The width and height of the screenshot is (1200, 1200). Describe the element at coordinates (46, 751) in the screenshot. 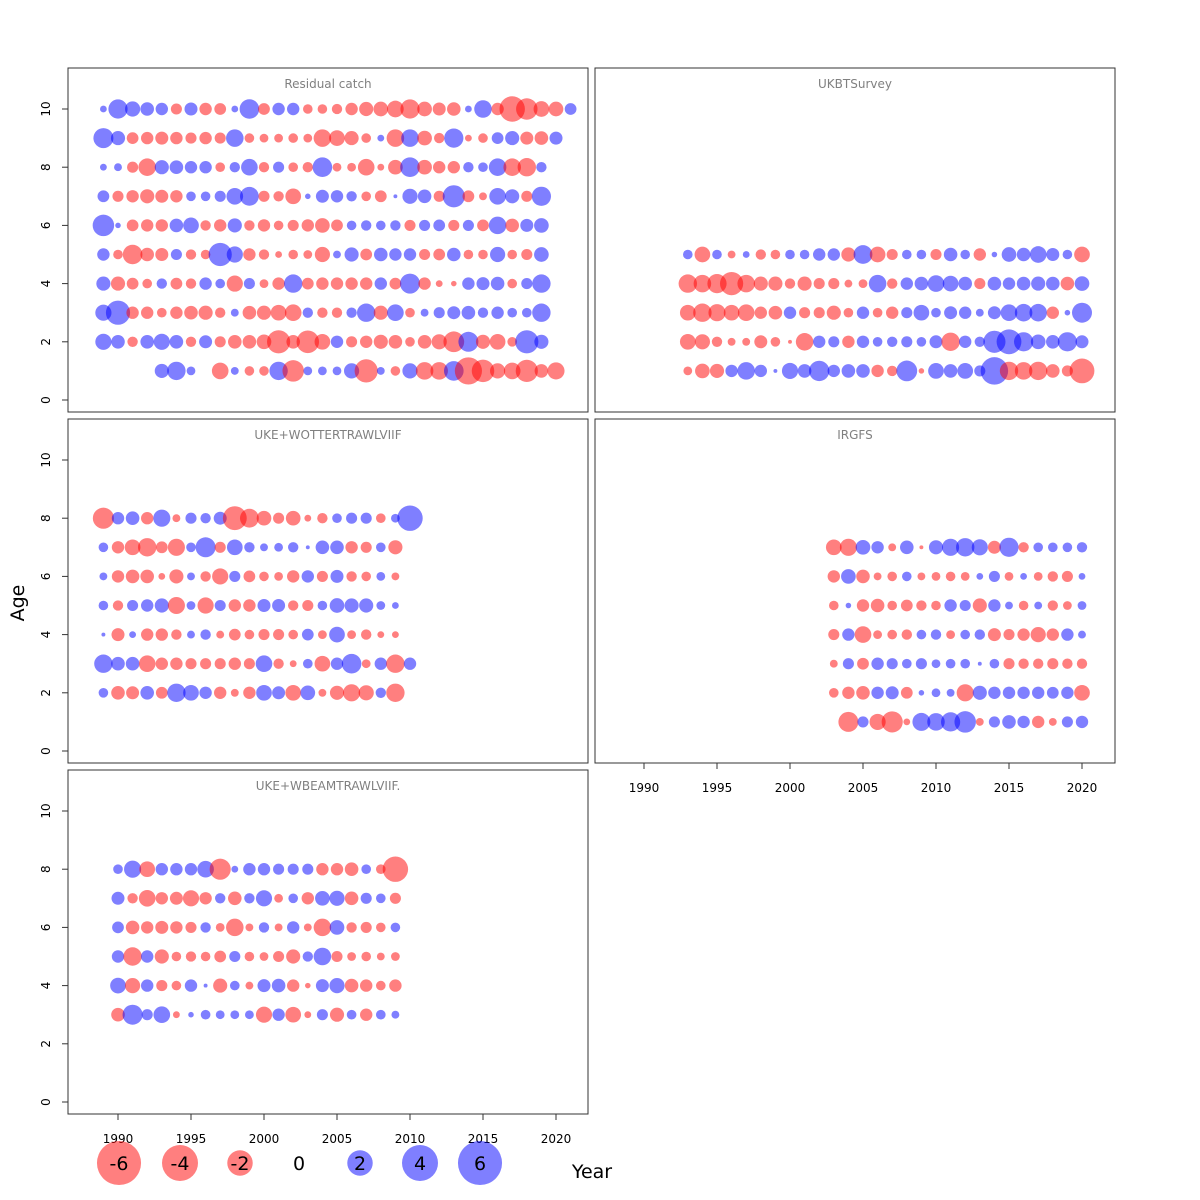

I see `y-tick-label: 0` at that location.